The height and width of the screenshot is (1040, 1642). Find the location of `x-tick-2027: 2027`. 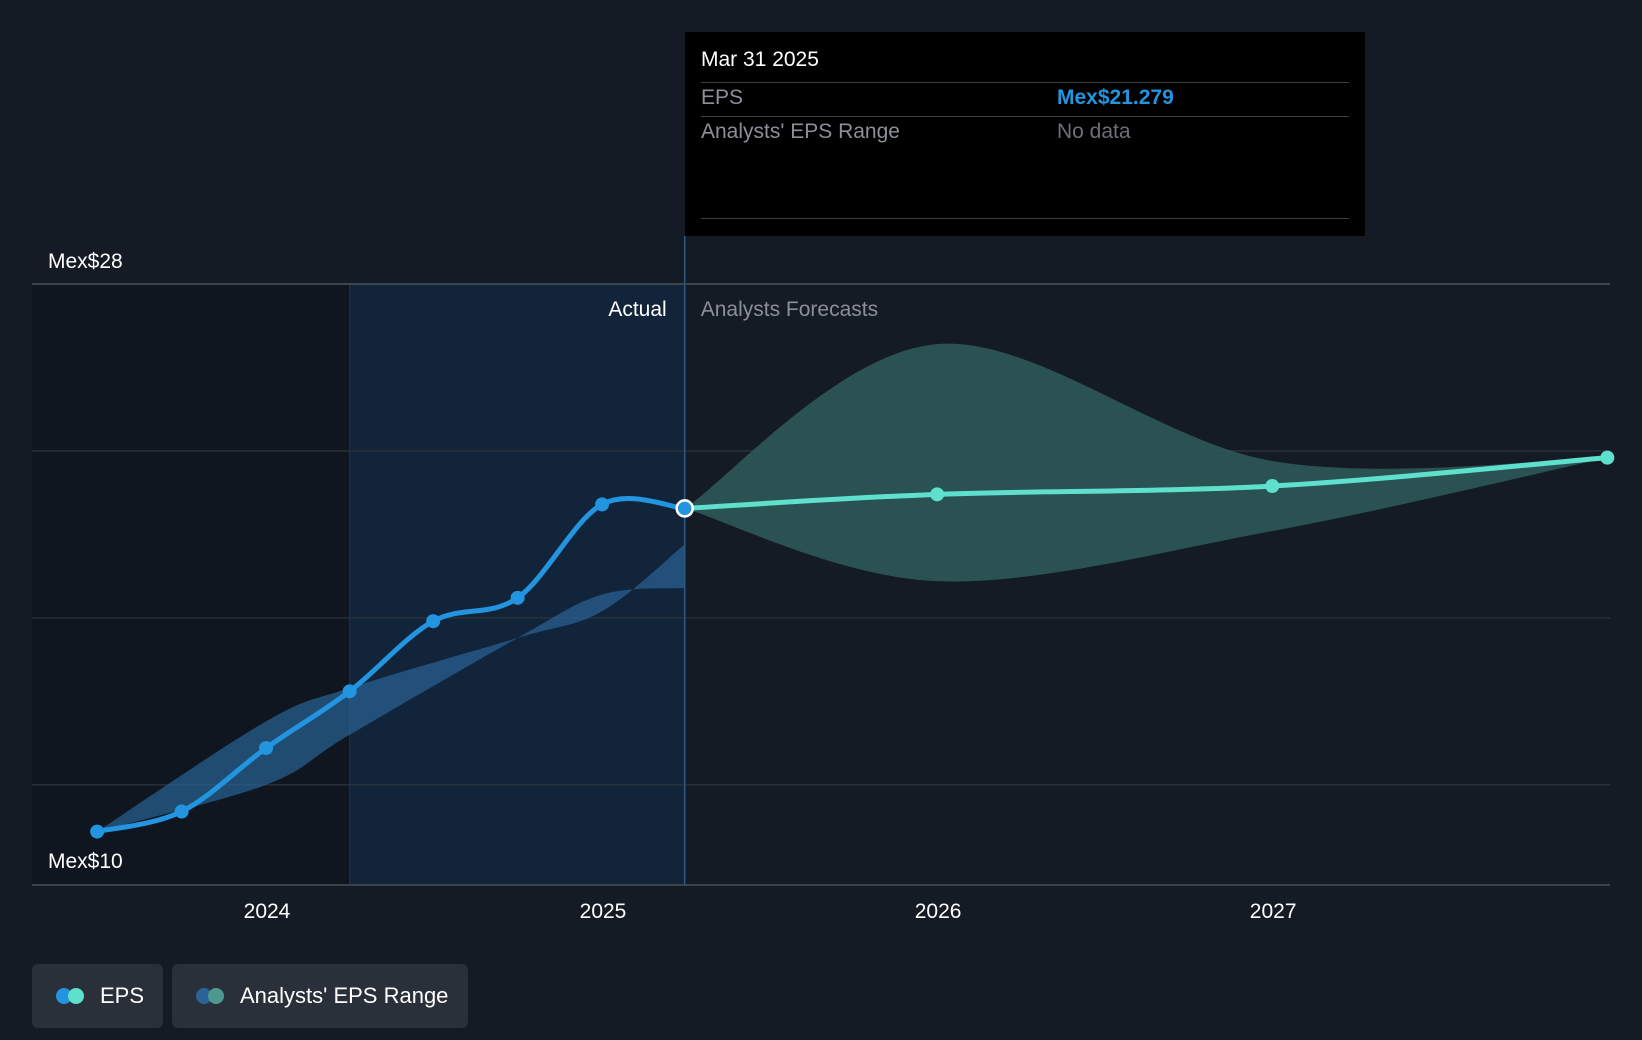

x-tick-2027: 2027 is located at coordinates (1273, 911).